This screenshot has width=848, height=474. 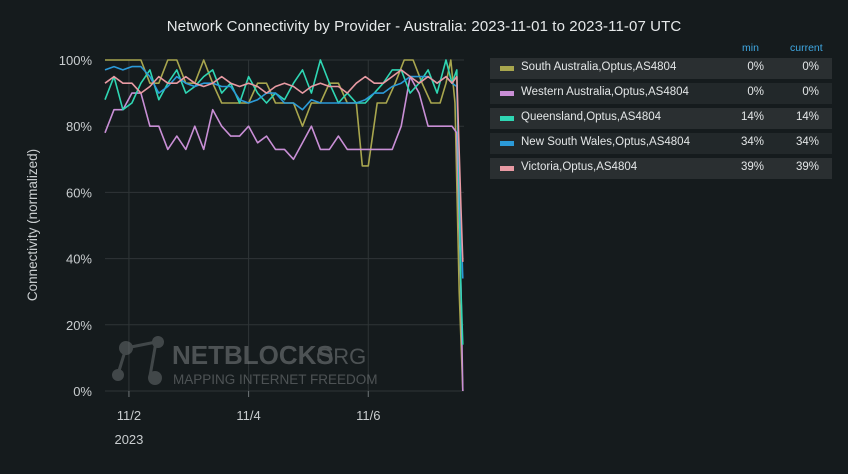 I want to click on x-year-label: 2023, so click(x=128, y=439).